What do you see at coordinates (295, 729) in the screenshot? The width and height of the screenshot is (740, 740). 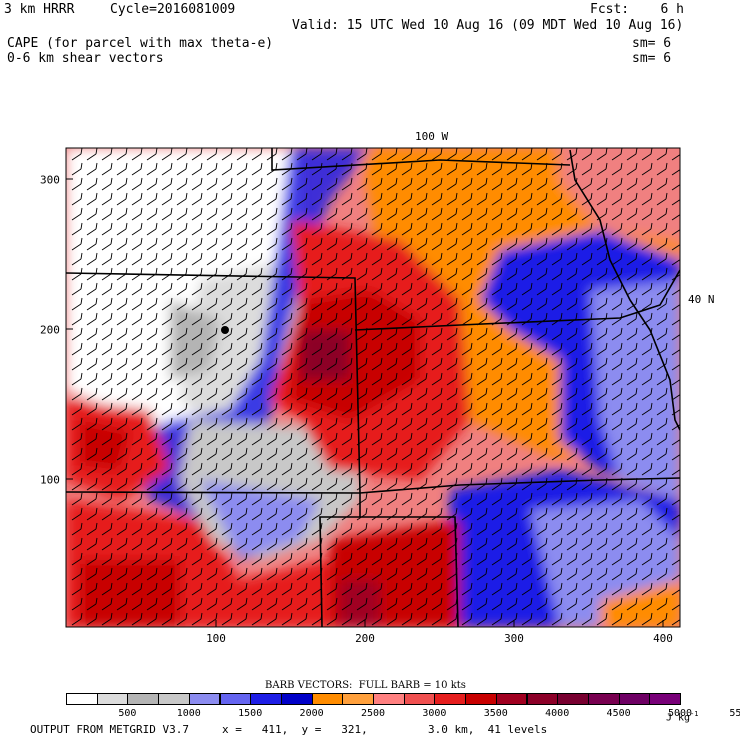 I see `grid-coords-label: x = 411, y = 321,` at bounding box center [295, 729].